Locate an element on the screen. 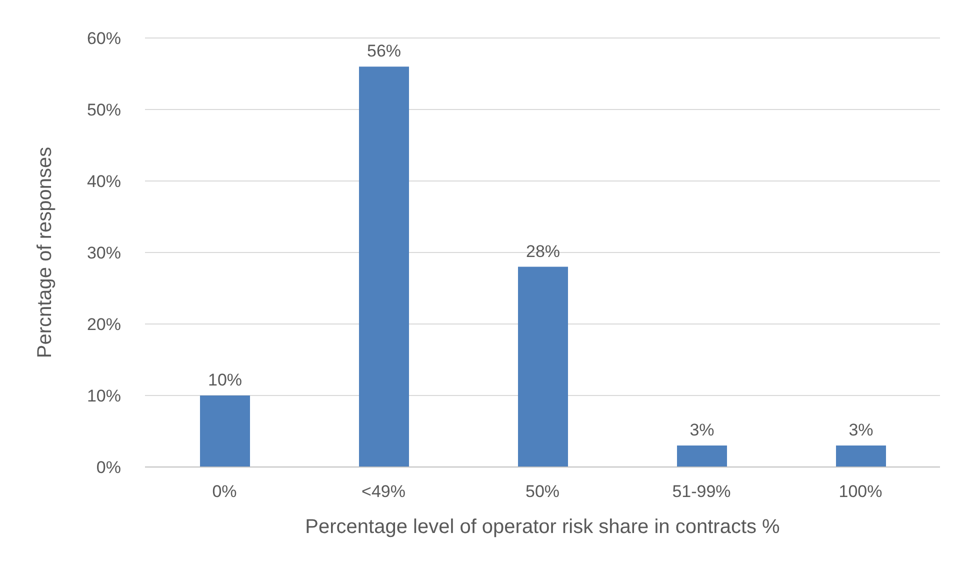 Image resolution: width=956 pixels, height=583 pixels. y-tick-label: 50% is located at coordinates (103, 110).